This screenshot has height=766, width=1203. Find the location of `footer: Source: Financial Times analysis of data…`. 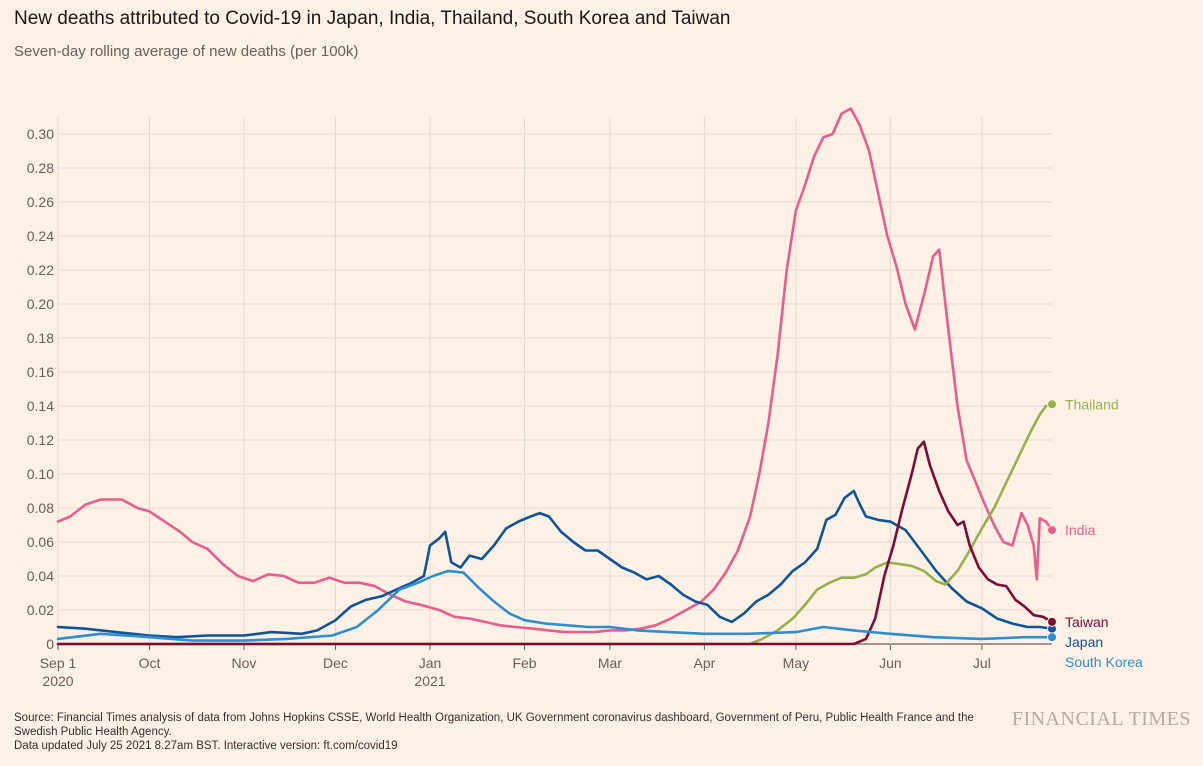

footer: Source: Financial Times analysis of data… is located at coordinates (509, 732).